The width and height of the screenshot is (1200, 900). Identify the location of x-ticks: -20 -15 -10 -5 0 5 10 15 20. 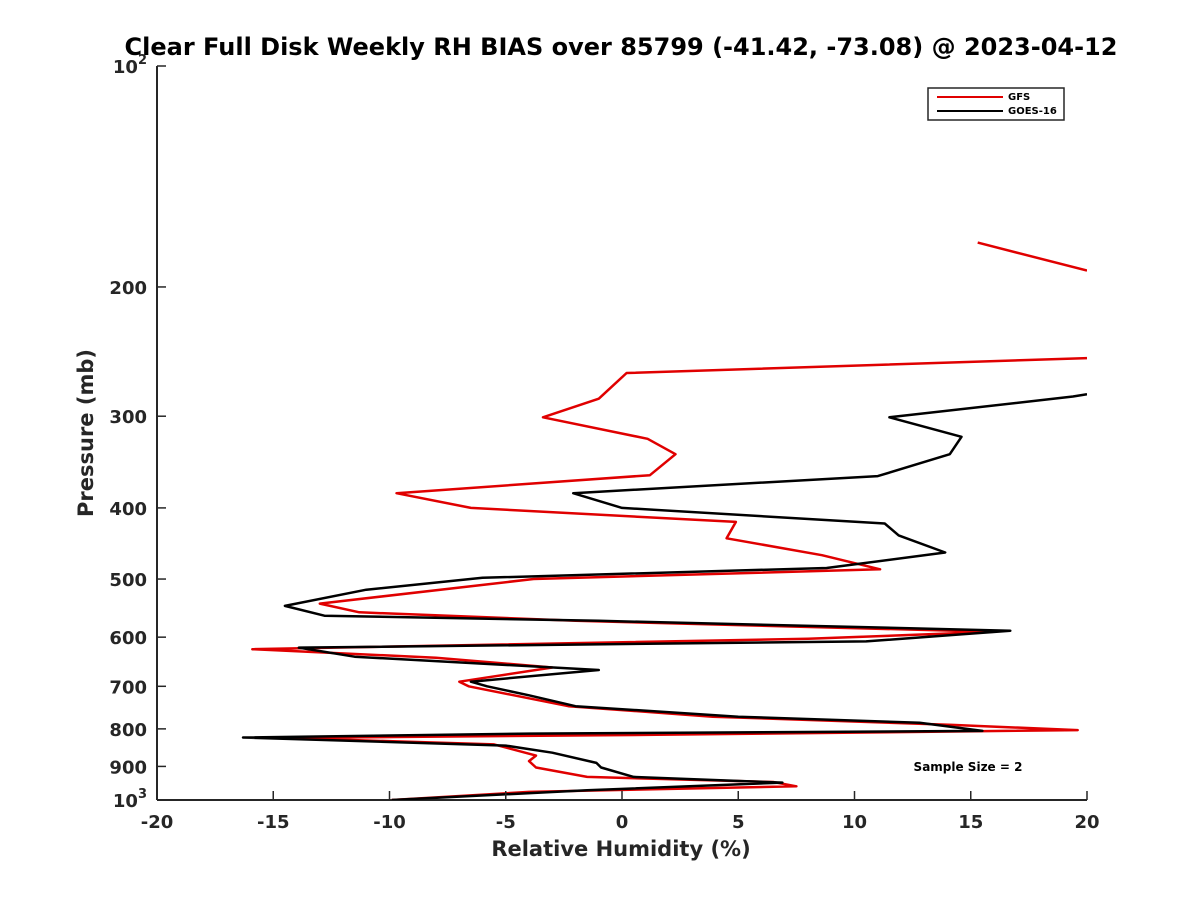
(620, 812).